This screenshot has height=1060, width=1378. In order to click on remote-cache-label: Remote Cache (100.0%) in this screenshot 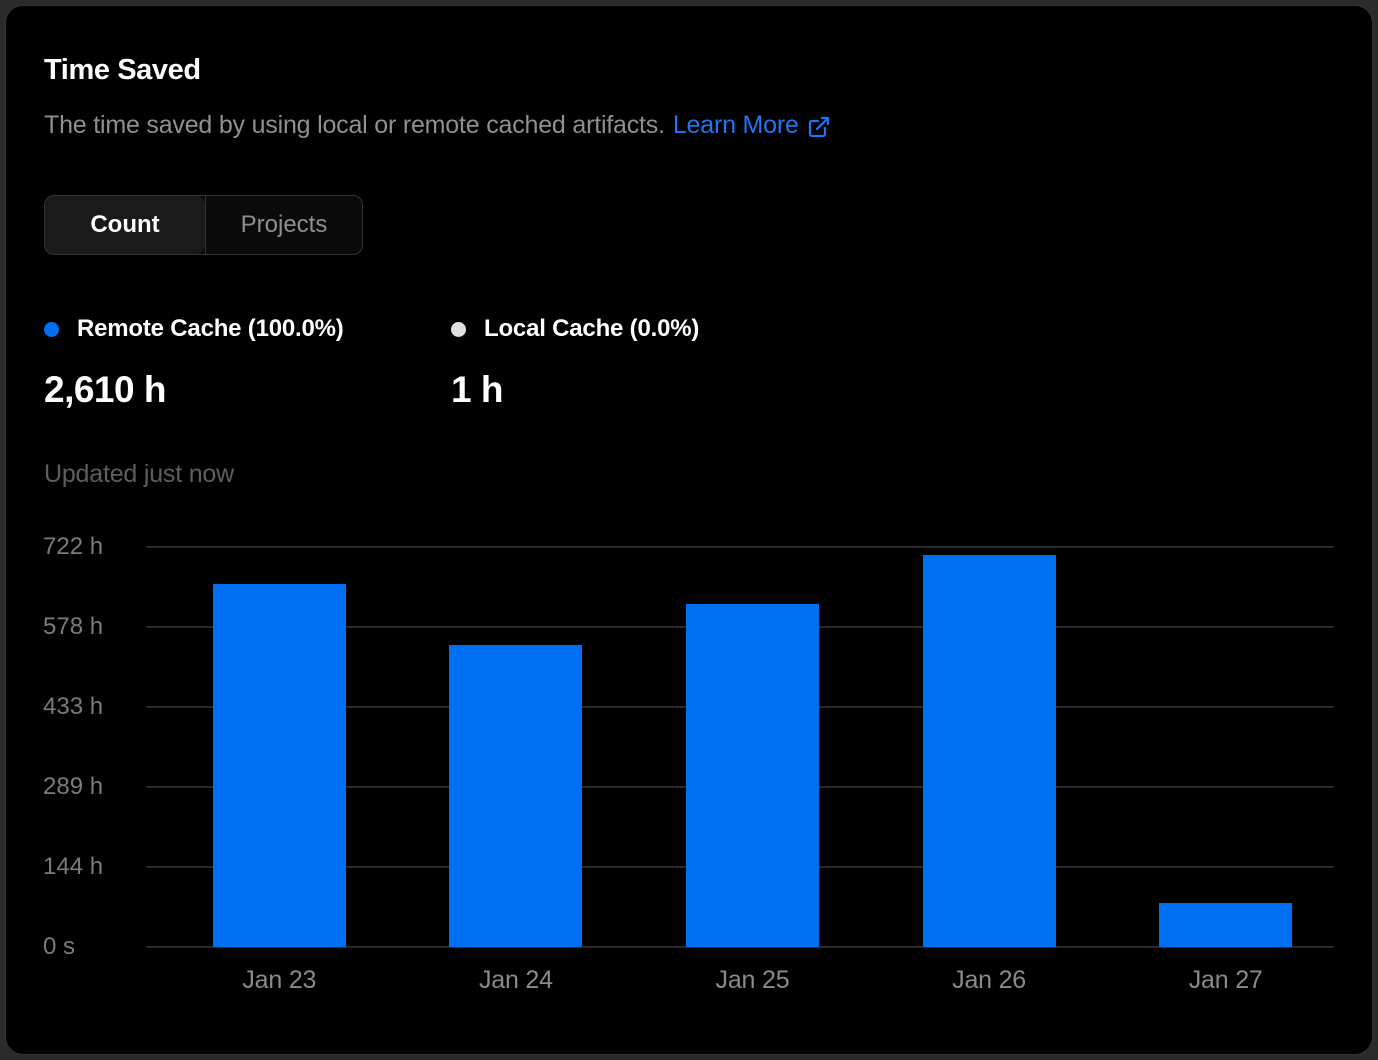, I will do `click(210, 328)`.